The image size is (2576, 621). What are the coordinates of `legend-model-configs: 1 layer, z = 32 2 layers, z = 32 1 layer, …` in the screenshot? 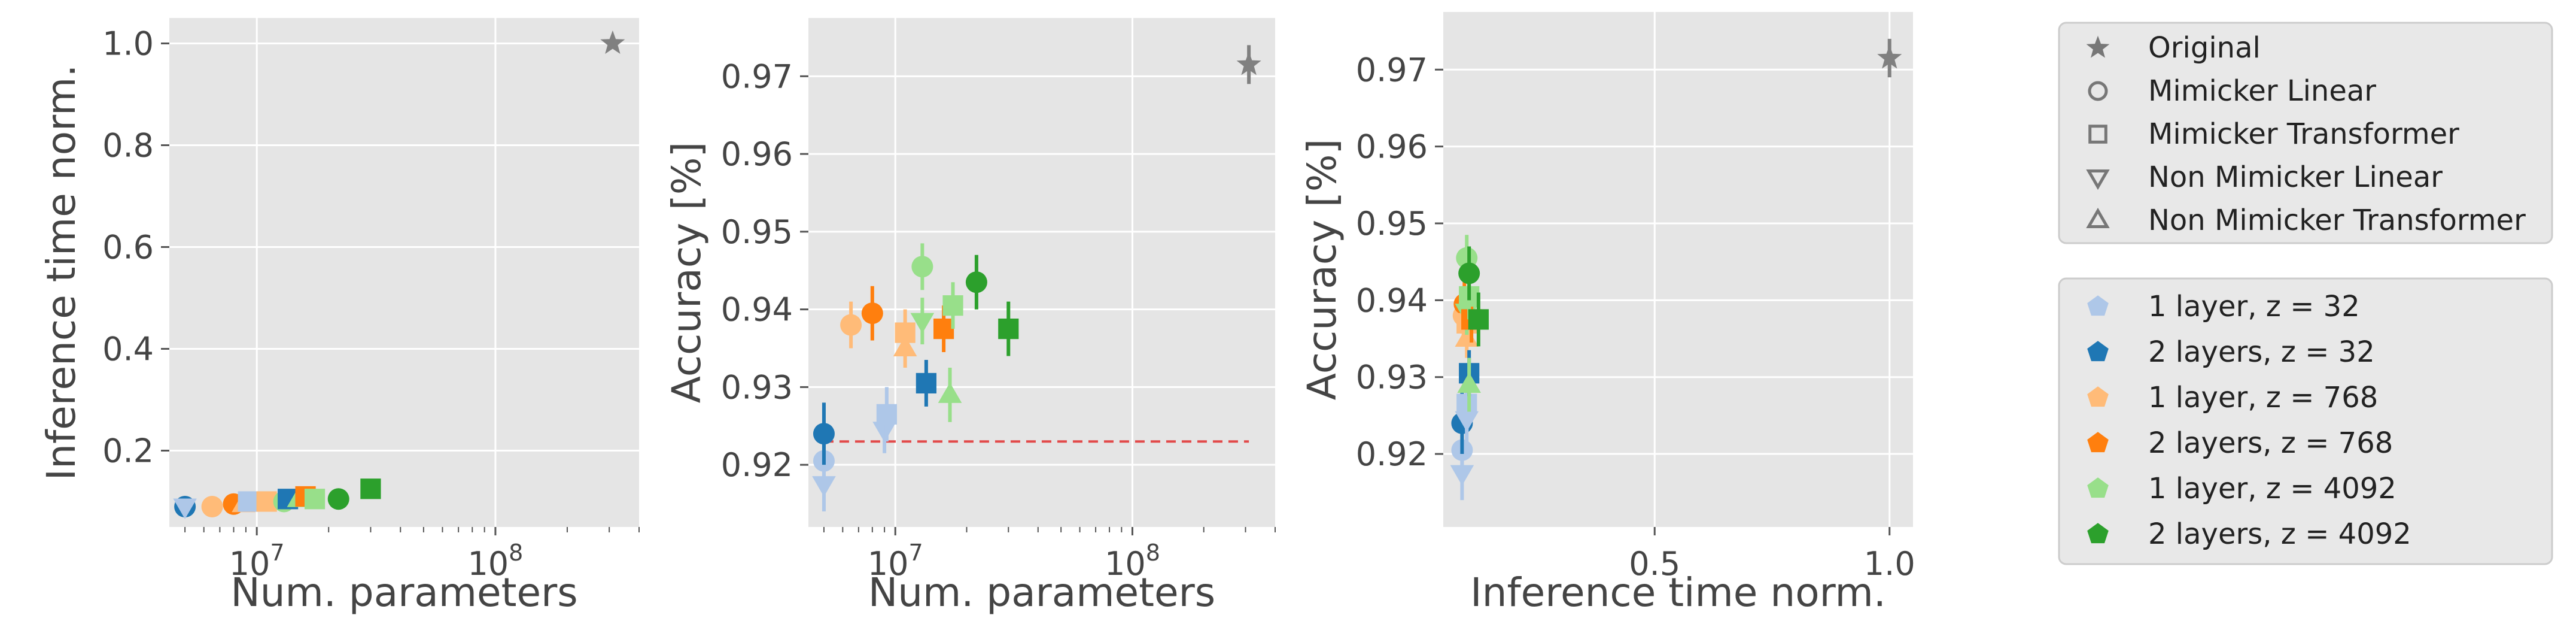 It's located at (2305, 421).